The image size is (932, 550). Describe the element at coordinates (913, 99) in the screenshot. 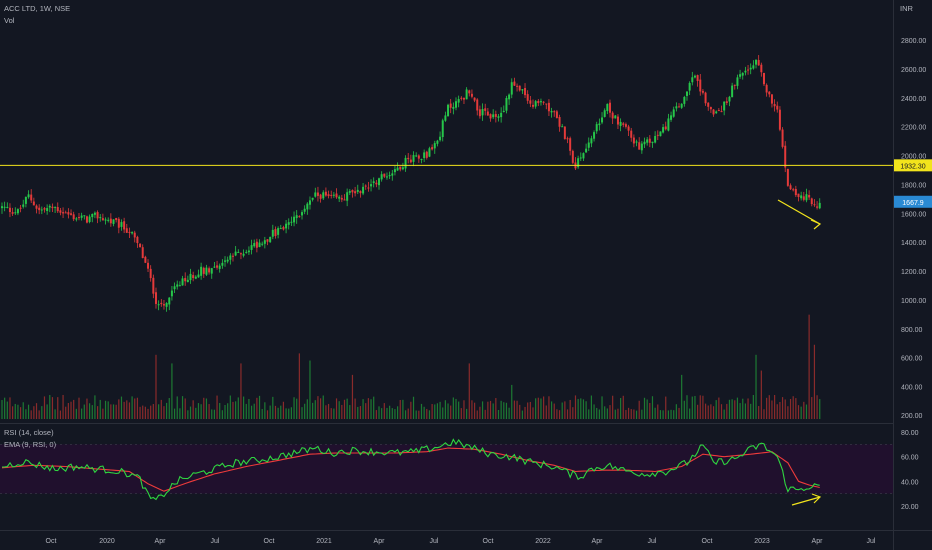

I see `price-tick-label: 2400.00` at that location.